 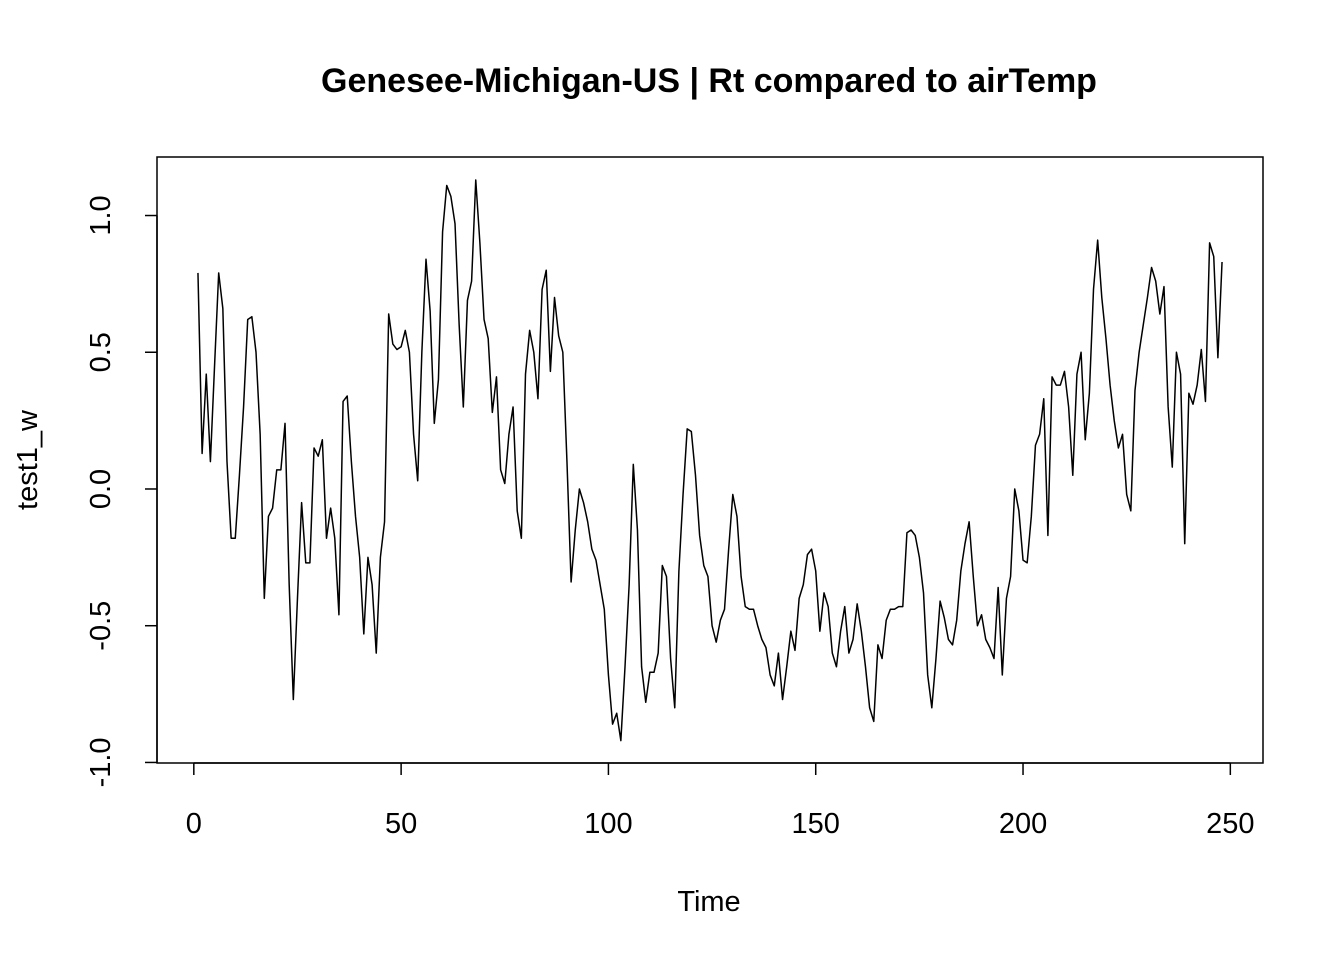 What do you see at coordinates (1230, 824) in the screenshot?
I see `x-tick-label: 250` at bounding box center [1230, 824].